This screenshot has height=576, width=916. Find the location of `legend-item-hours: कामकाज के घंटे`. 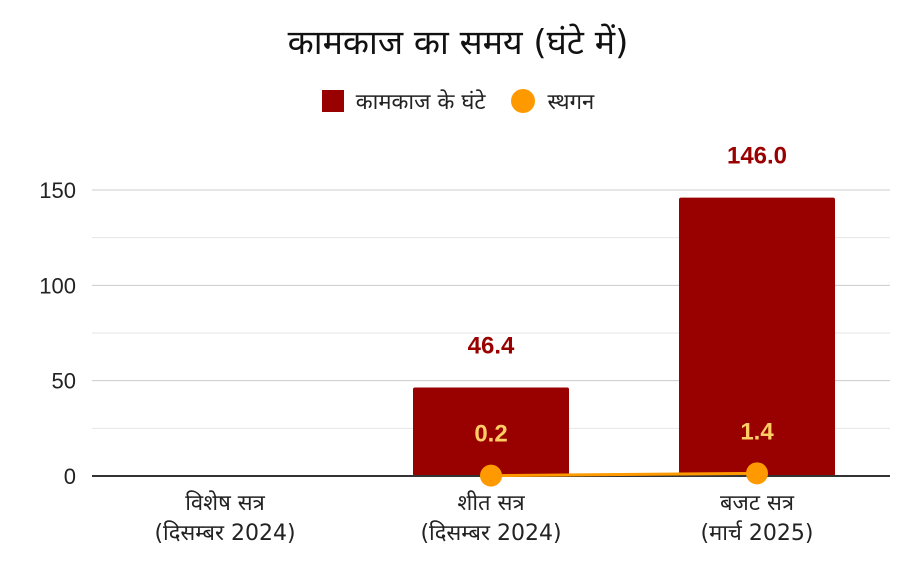

legend-item-hours: कामकाज के घंटे is located at coordinates (403, 101).